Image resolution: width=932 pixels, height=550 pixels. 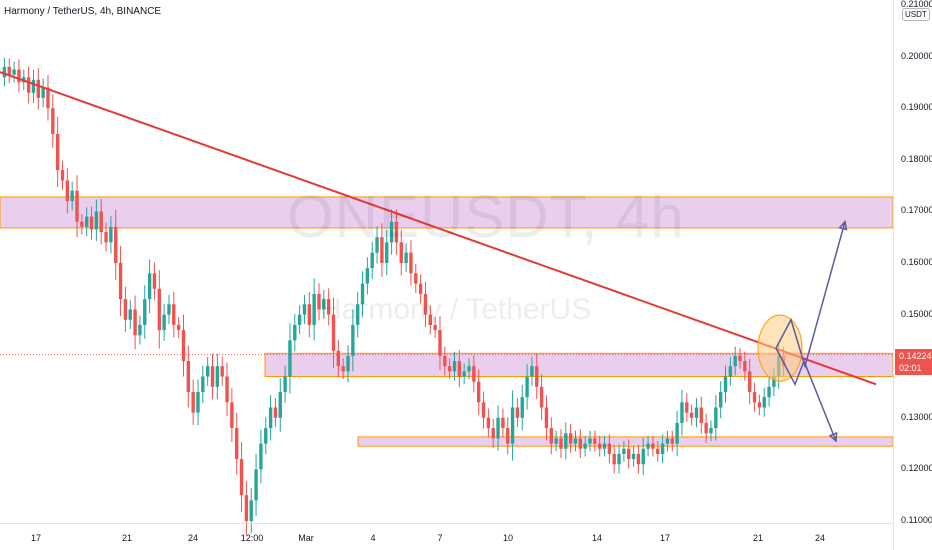 I want to click on price-tick-label: 0.16000, so click(x=916, y=262).